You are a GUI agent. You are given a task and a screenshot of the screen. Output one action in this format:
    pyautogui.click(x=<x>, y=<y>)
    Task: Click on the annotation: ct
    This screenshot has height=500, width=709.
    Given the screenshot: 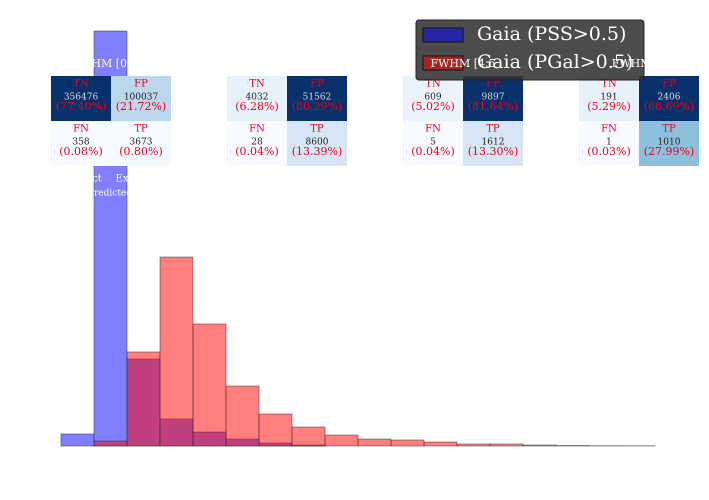 What is the action you would take?
    pyautogui.click(x=97, y=179)
    